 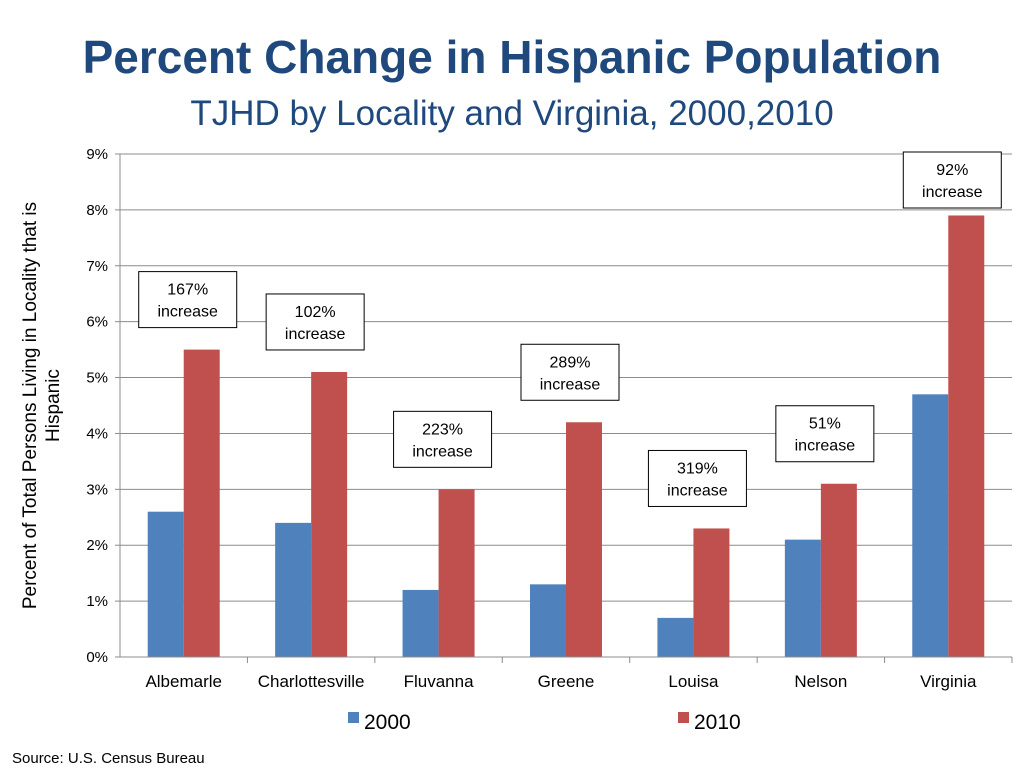 What do you see at coordinates (820, 681) in the screenshot?
I see `x-tick-label: Nelson` at bounding box center [820, 681].